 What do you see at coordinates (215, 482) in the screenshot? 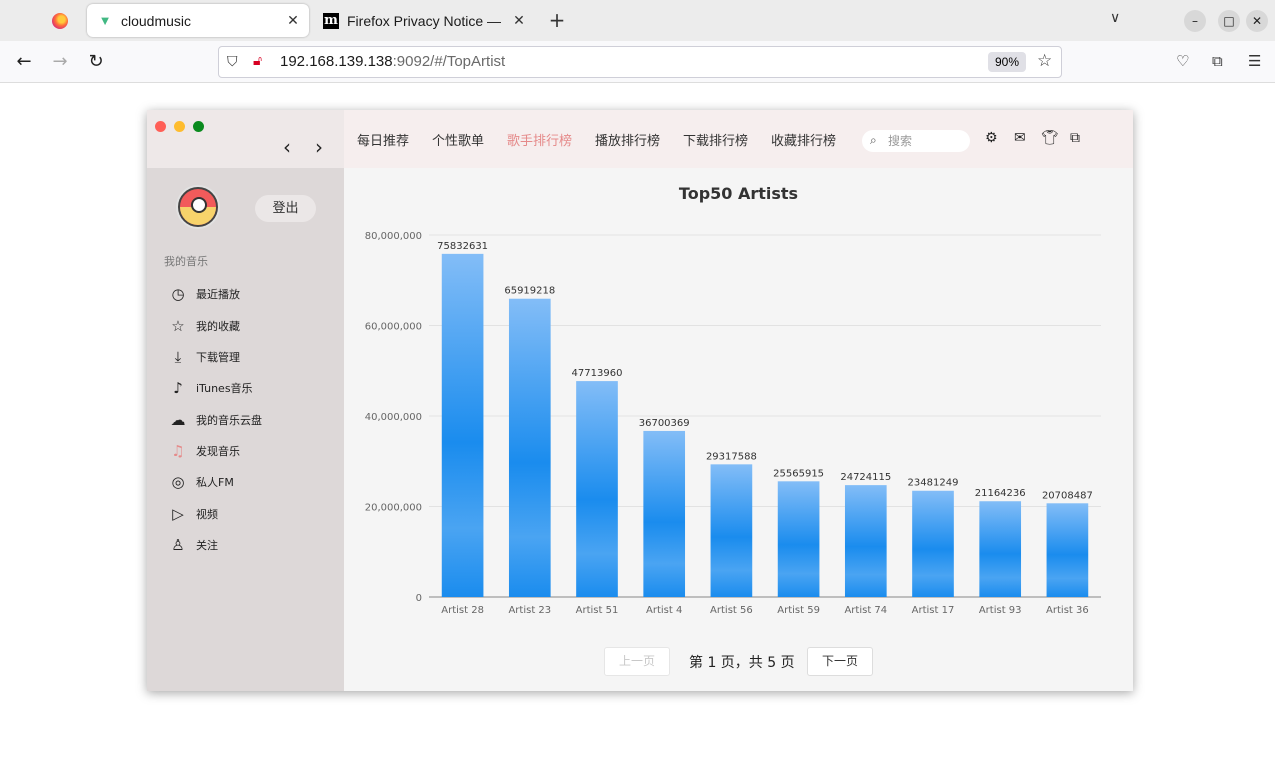
I see `sidebar-item-label: 私人FM` at bounding box center [215, 482].